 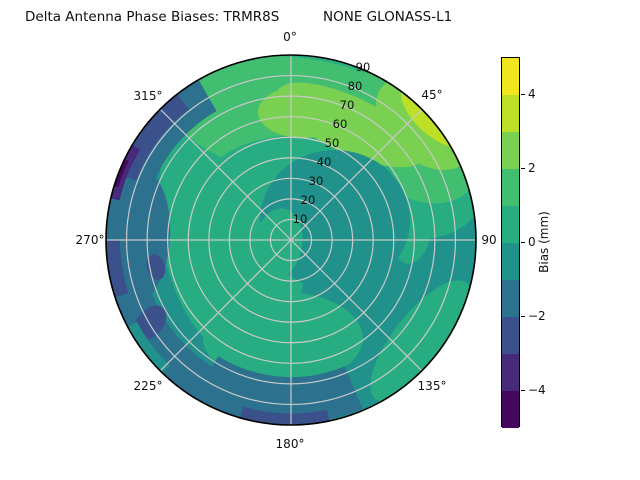 What do you see at coordinates (363, 67) in the screenshot?
I see `elevation-label: 90` at bounding box center [363, 67].